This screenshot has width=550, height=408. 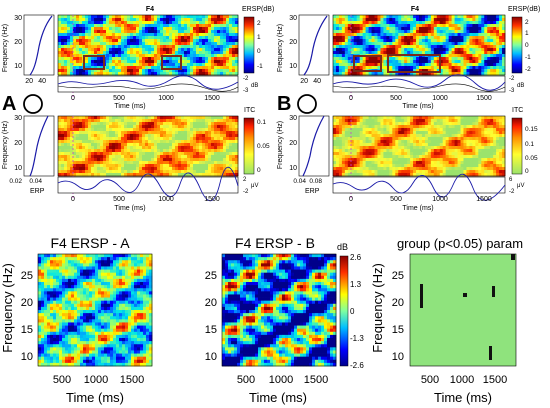 I want to click on cbar-tick: 1, so click(x=259, y=37).